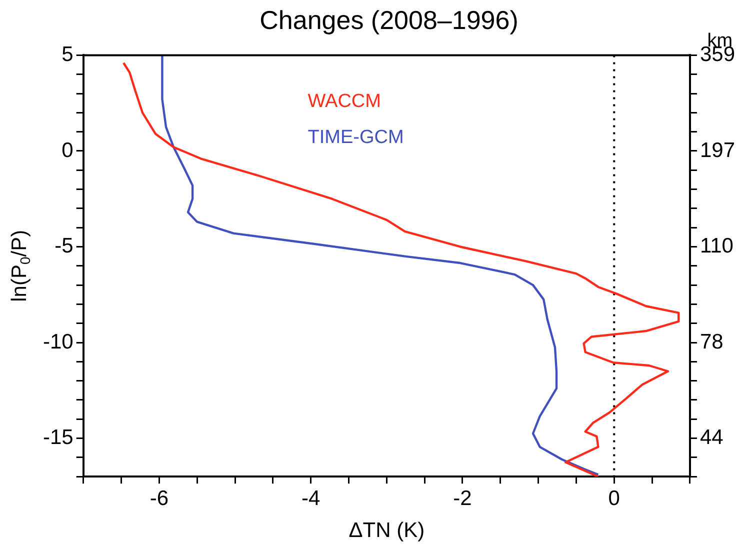 The image size is (746, 552). Describe the element at coordinates (614, 498) in the screenshot. I see `x-tick-label: 0` at that location.